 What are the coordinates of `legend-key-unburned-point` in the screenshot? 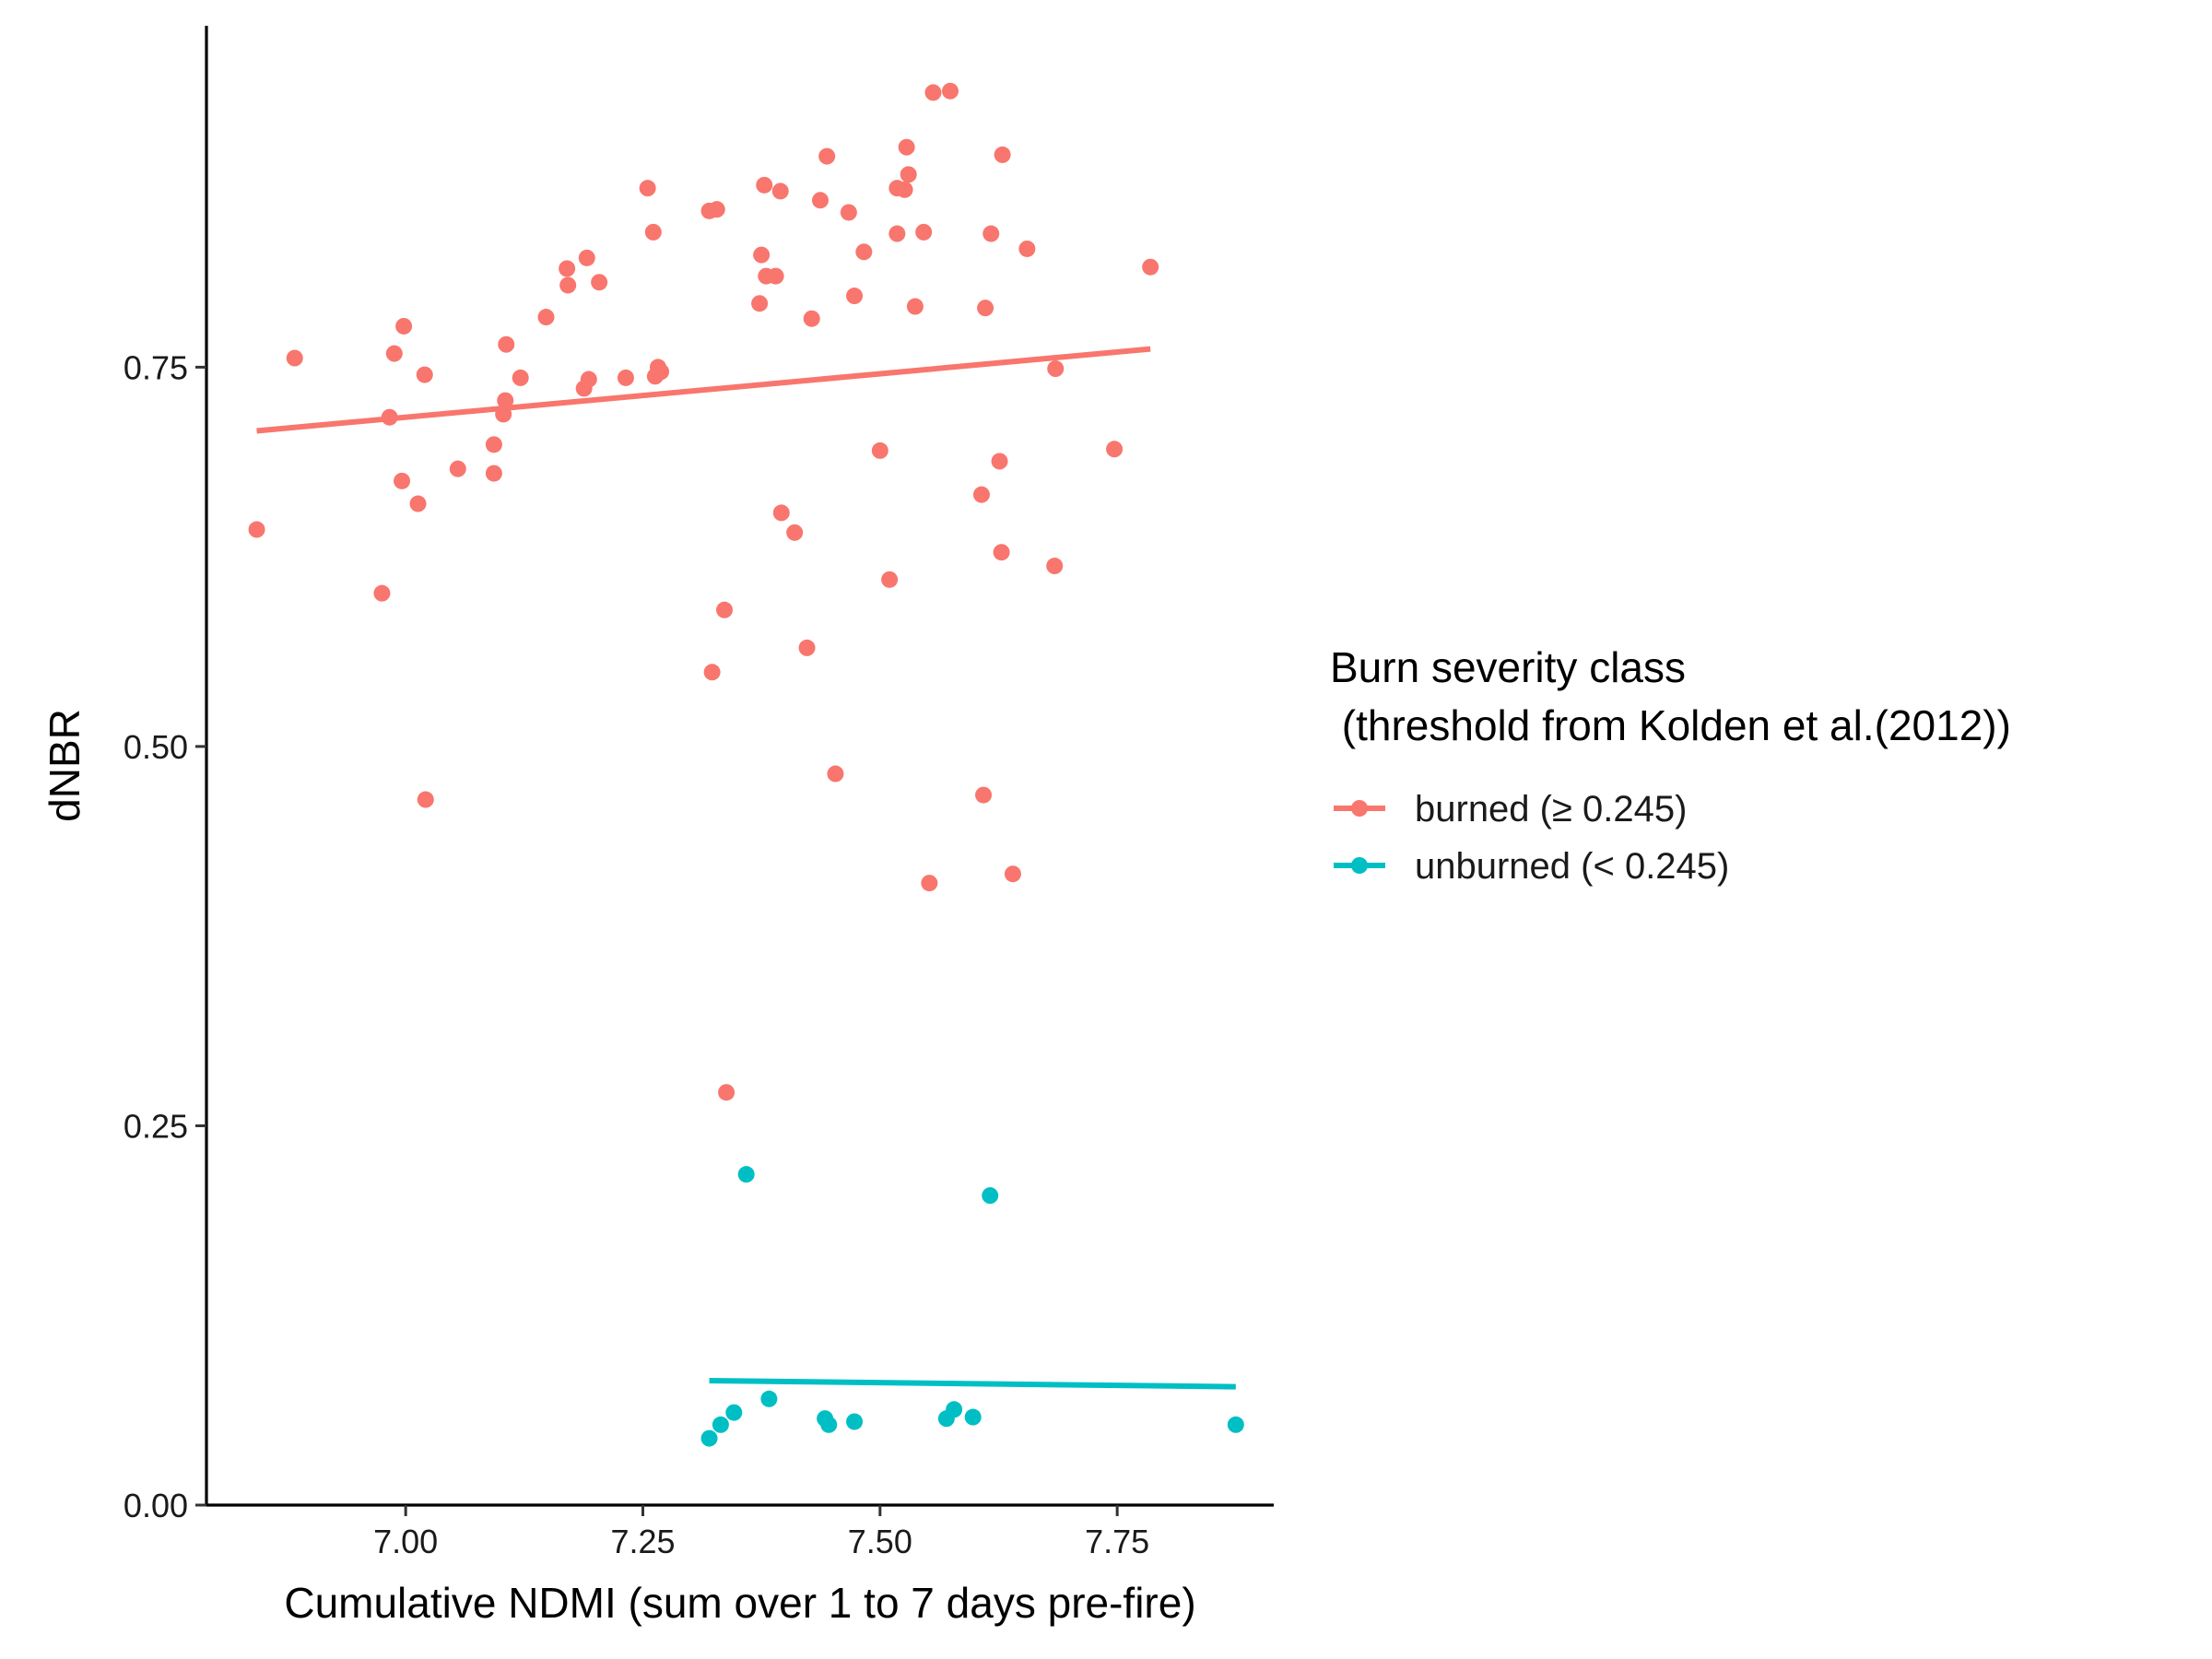 It's located at (1359, 865).